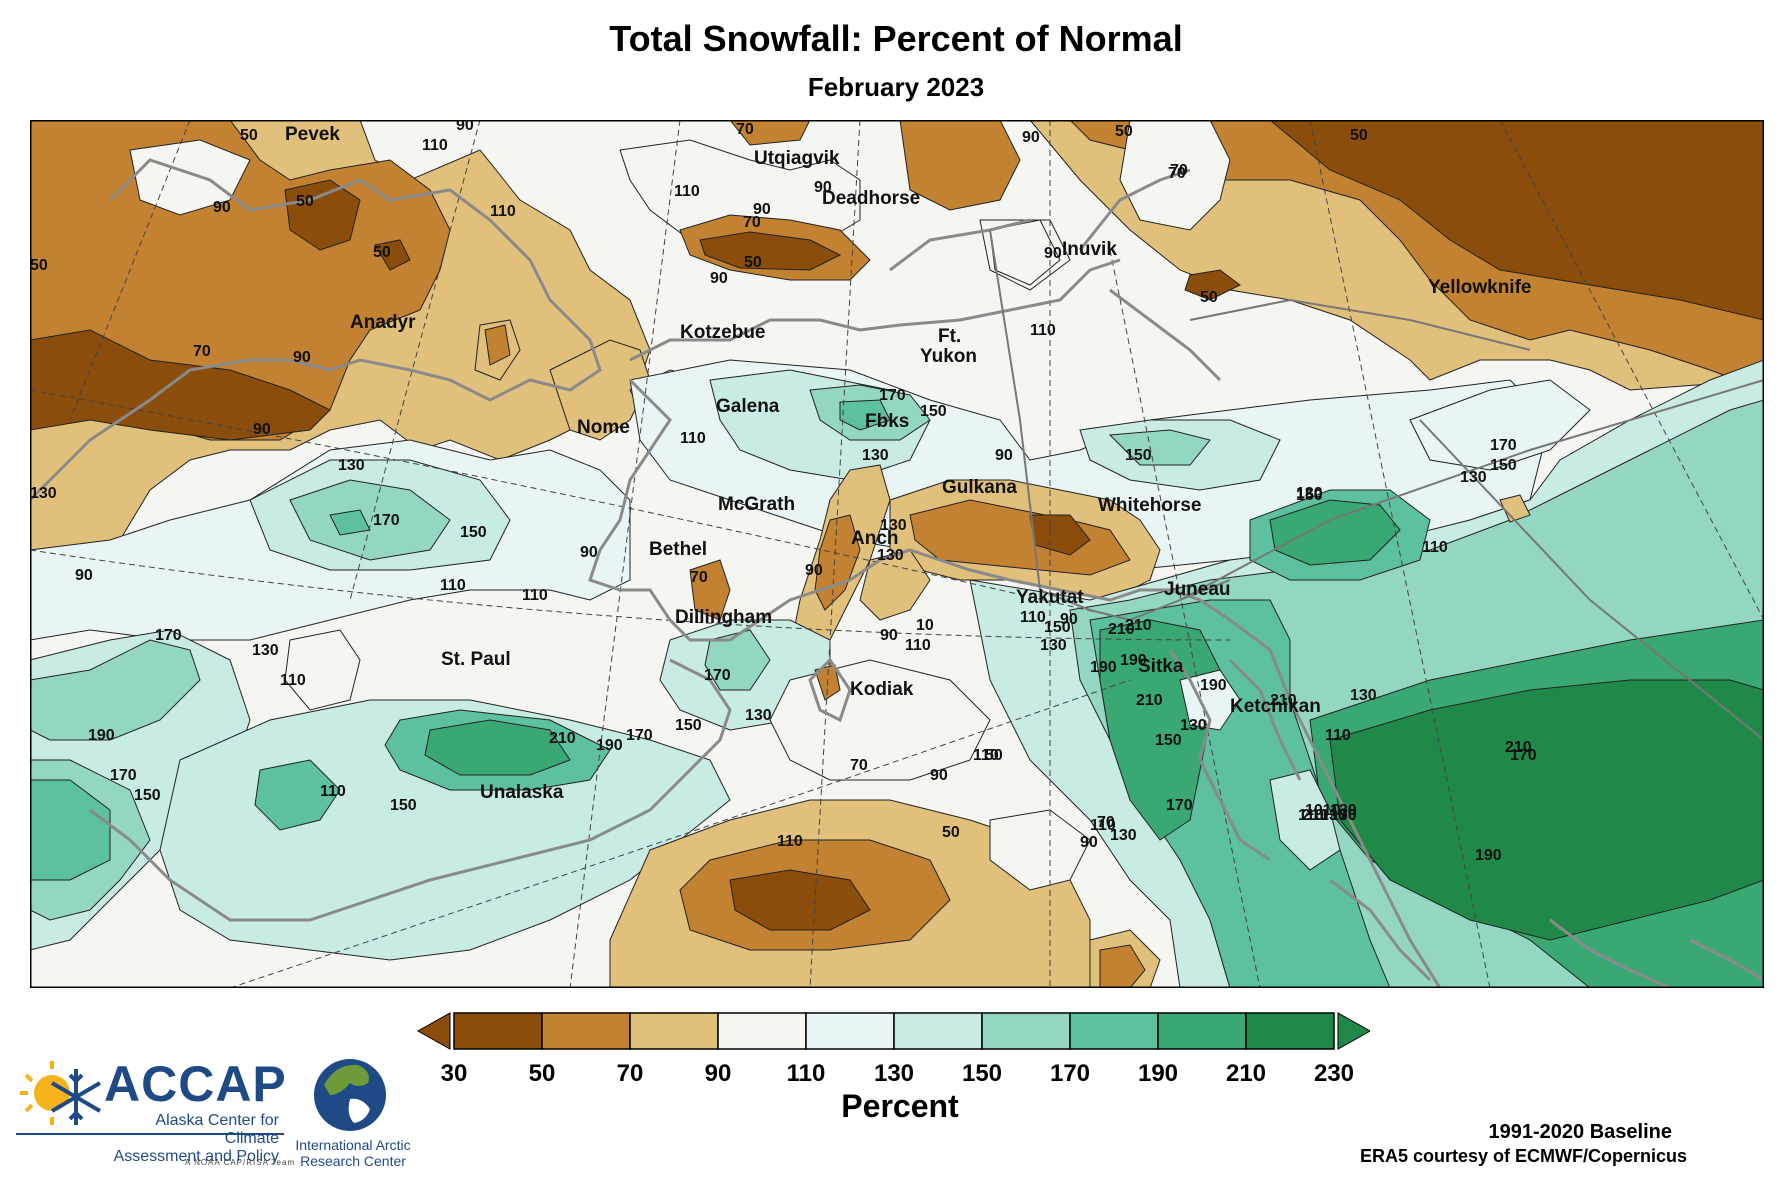  I want to click on region-ne-dark2, so click(1212, 285).